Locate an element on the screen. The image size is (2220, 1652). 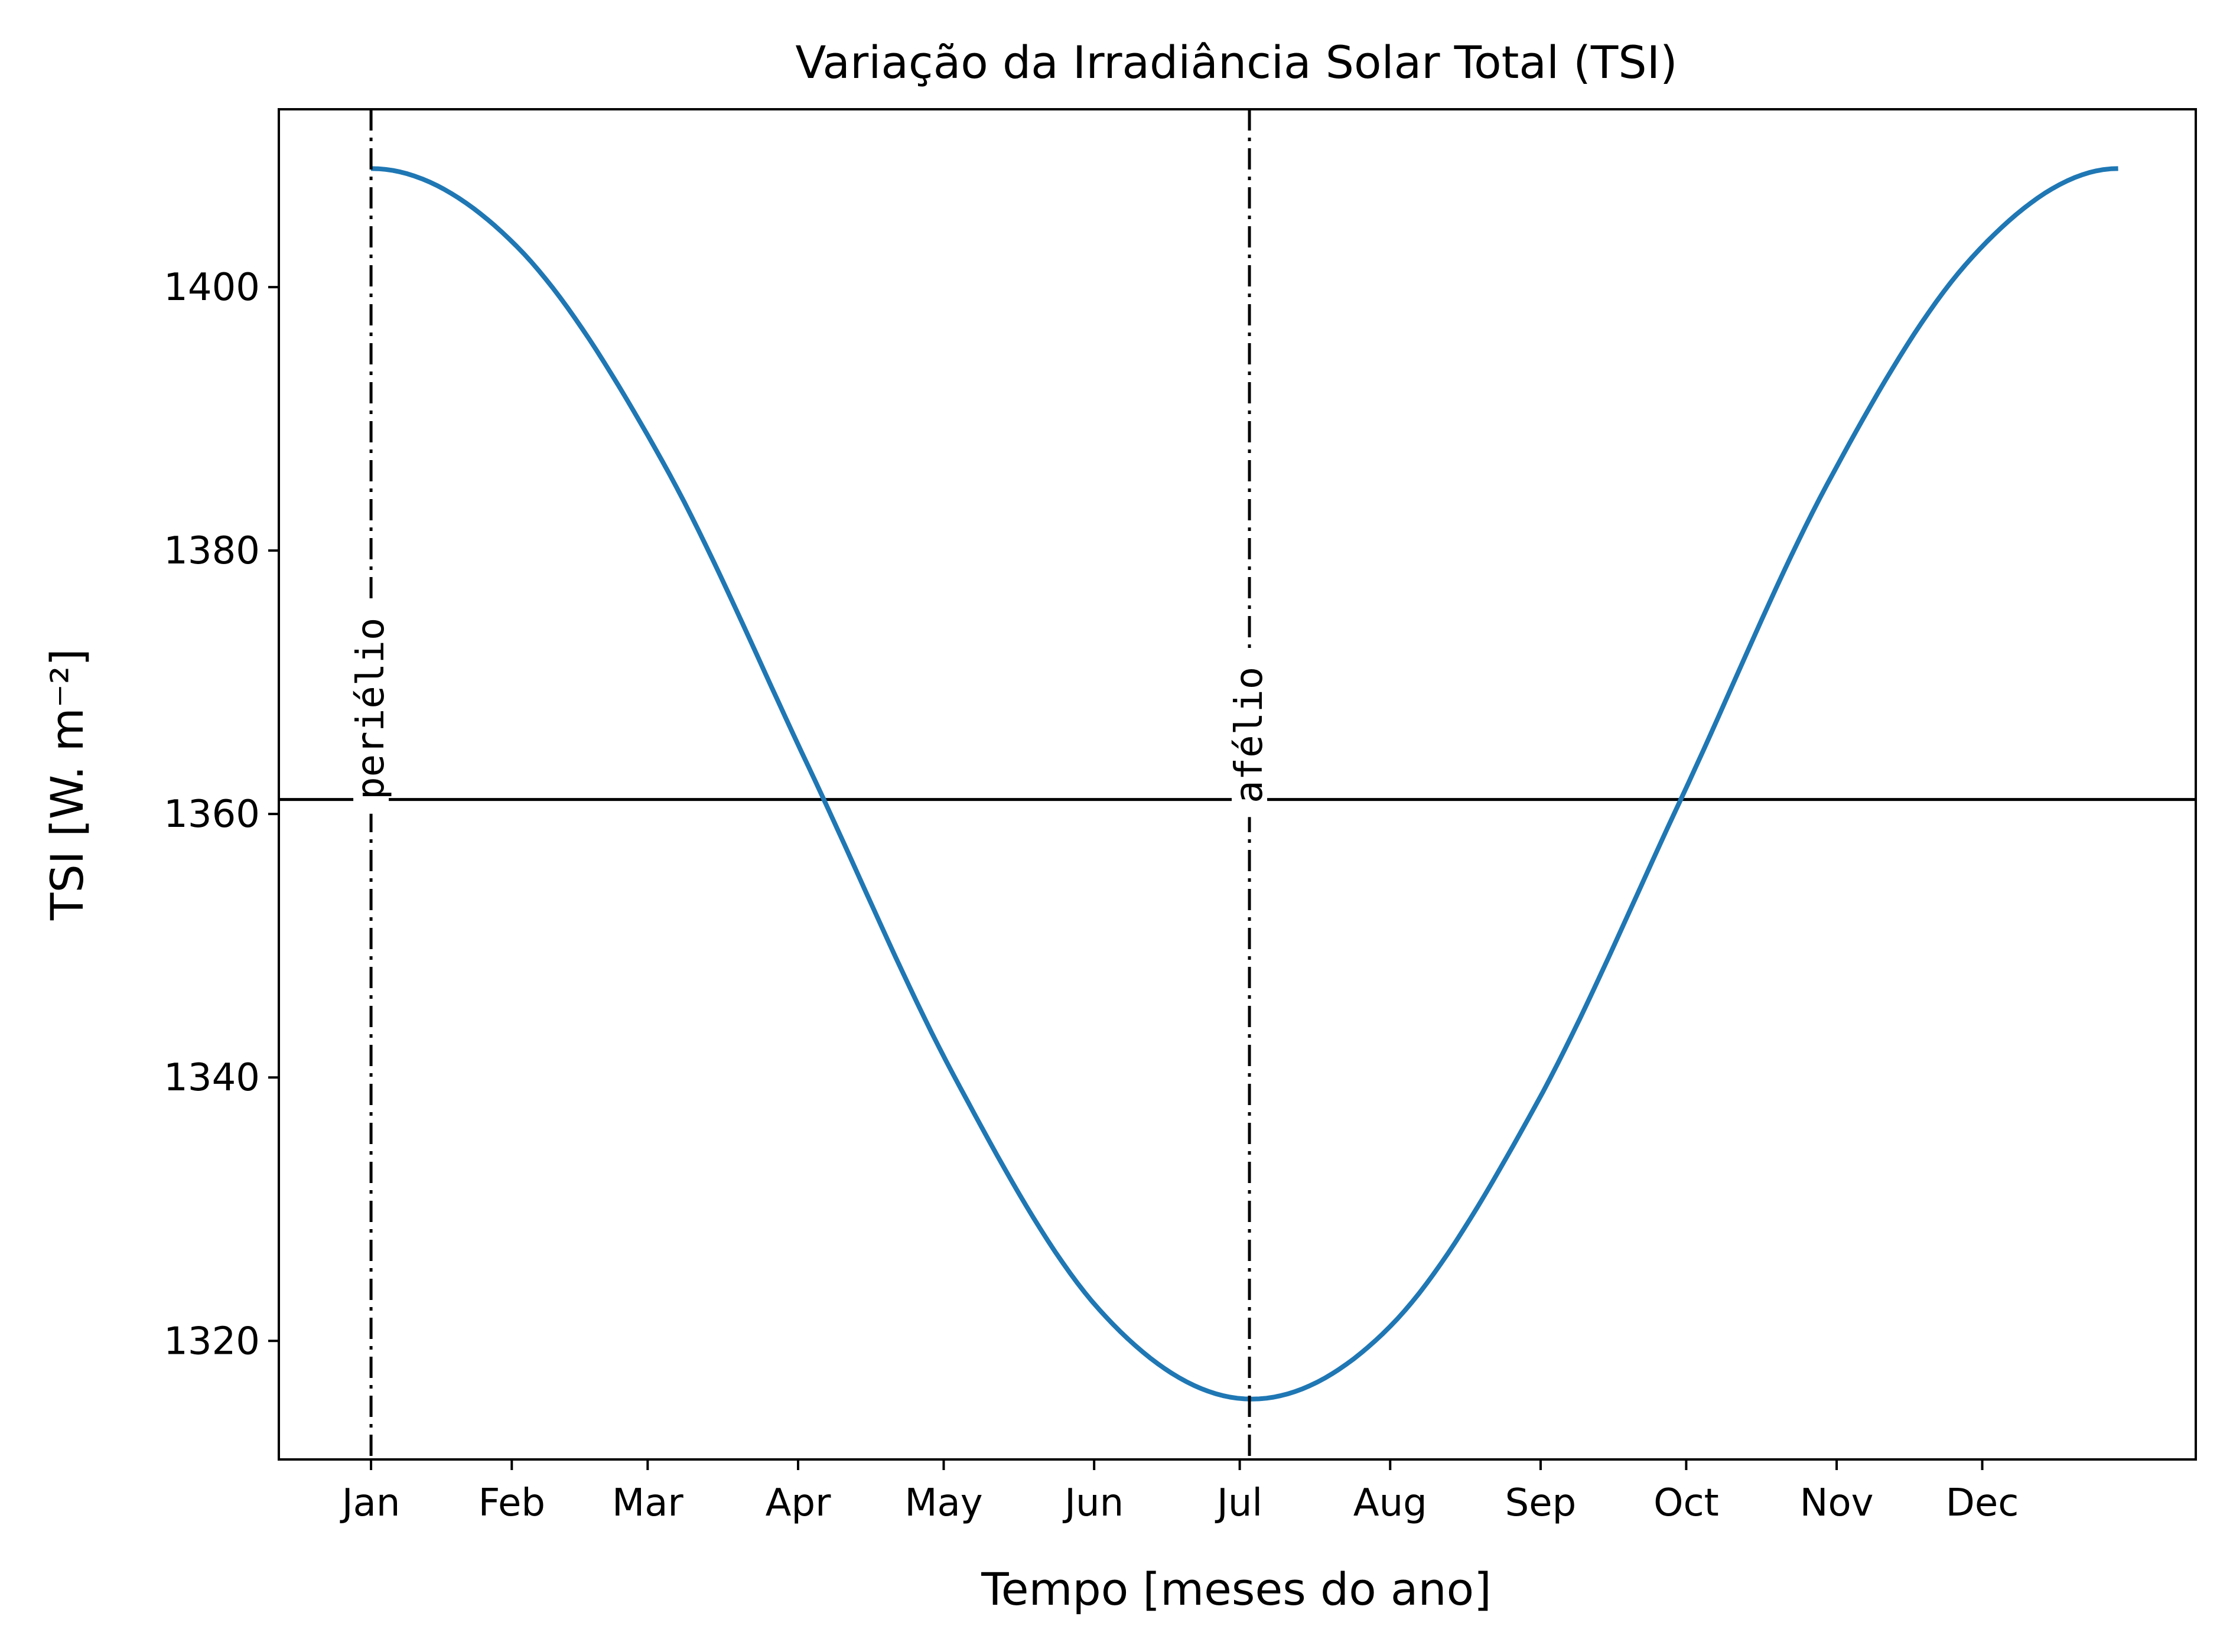
x-tick-label: Apr is located at coordinates (799, 1503).